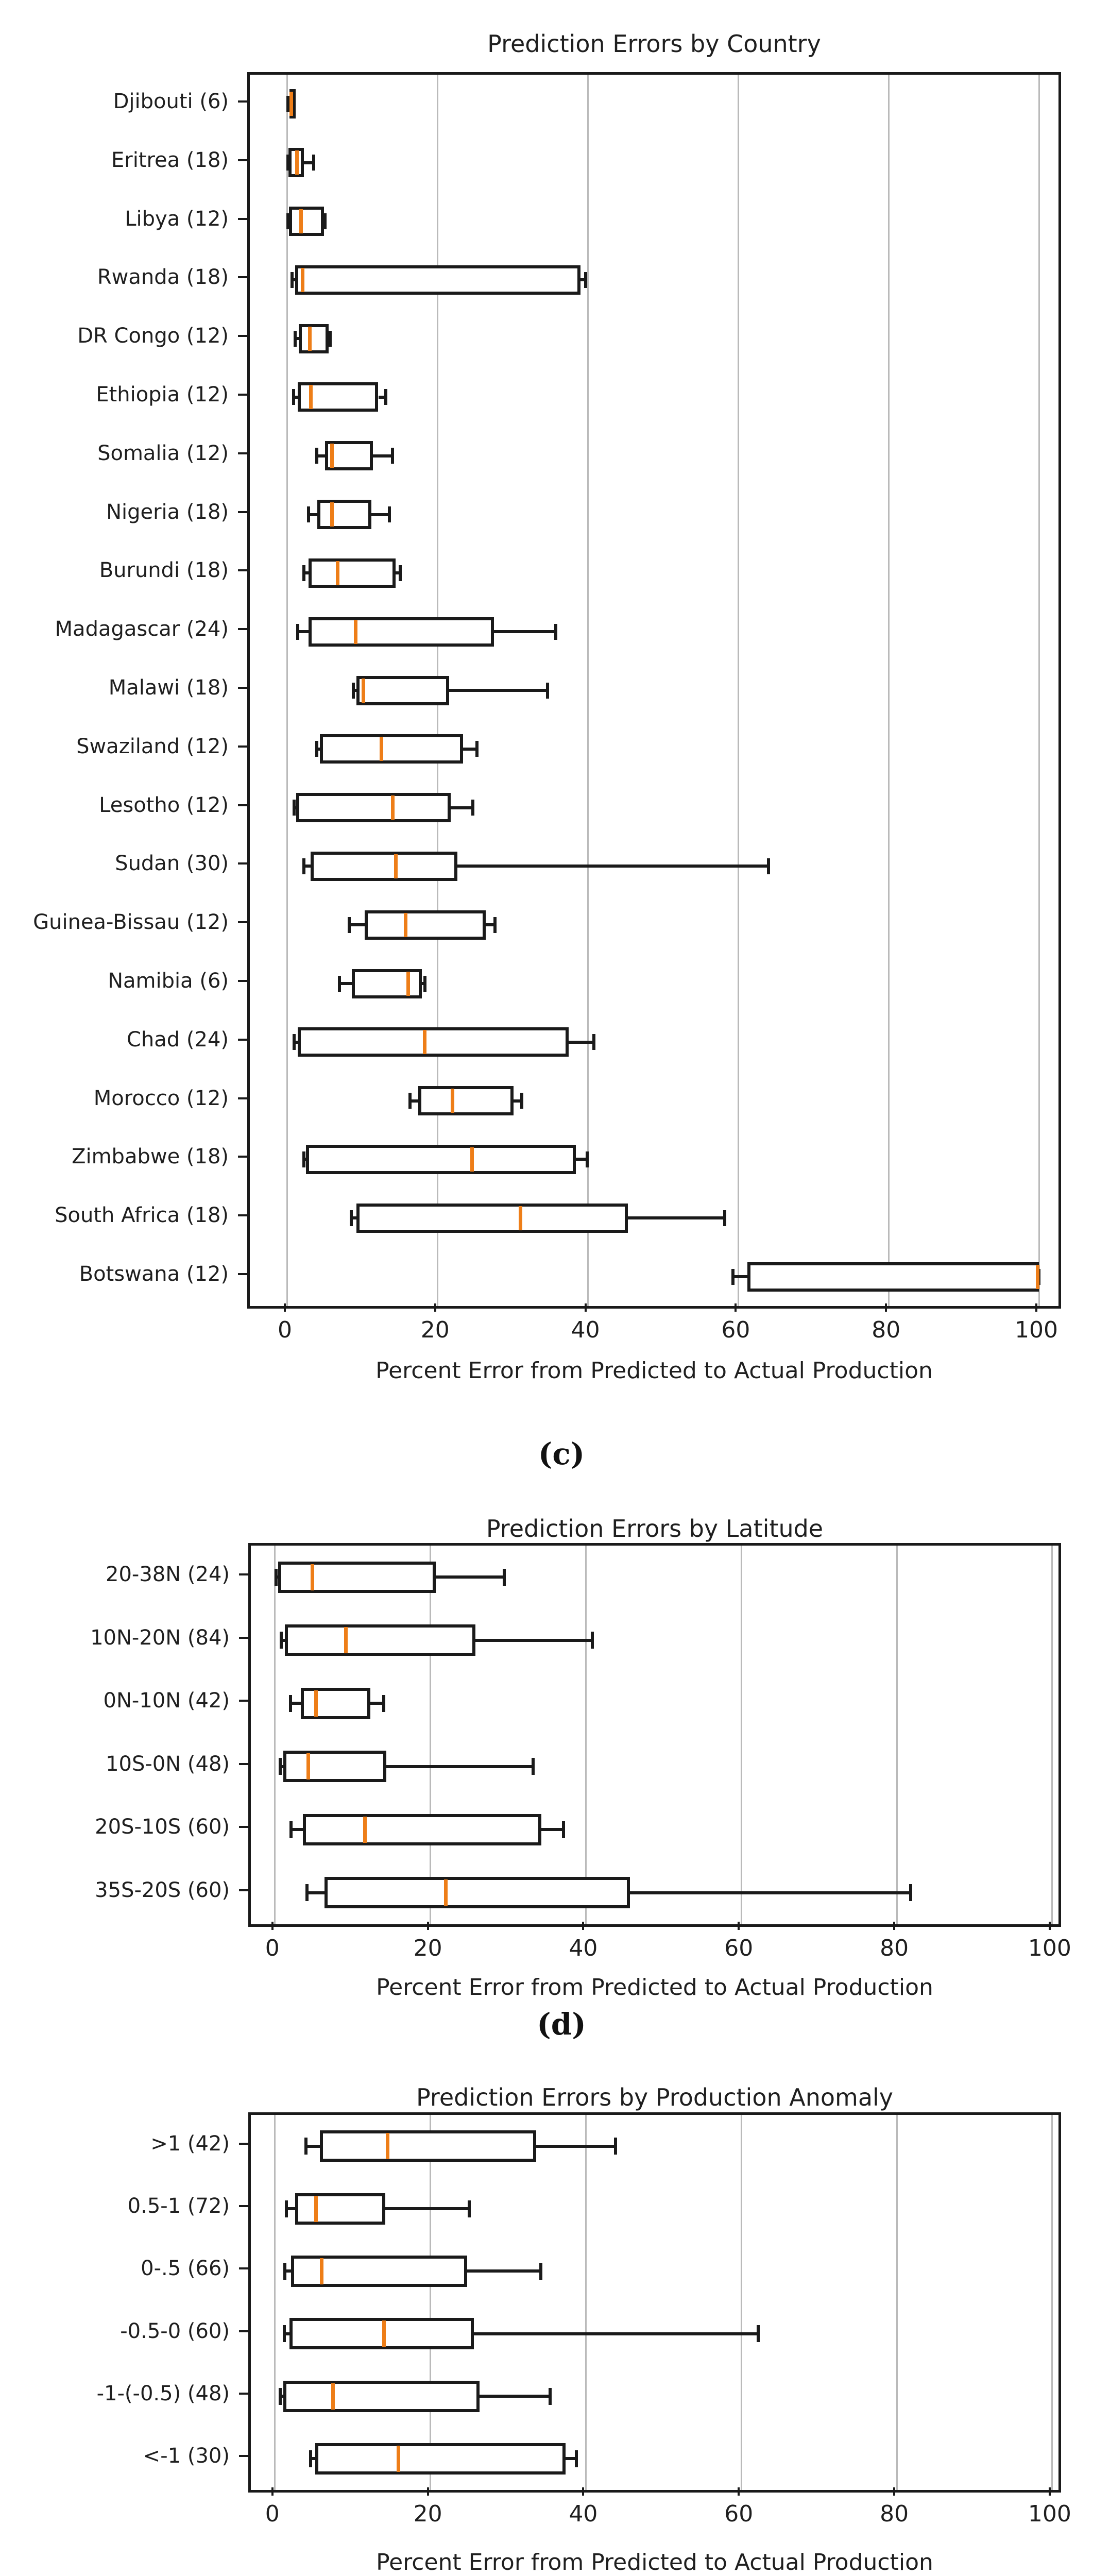 This screenshot has height=2576, width=1093. Describe the element at coordinates (163, 453) in the screenshot. I see `y-tick-label: Somalia (12)` at that location.